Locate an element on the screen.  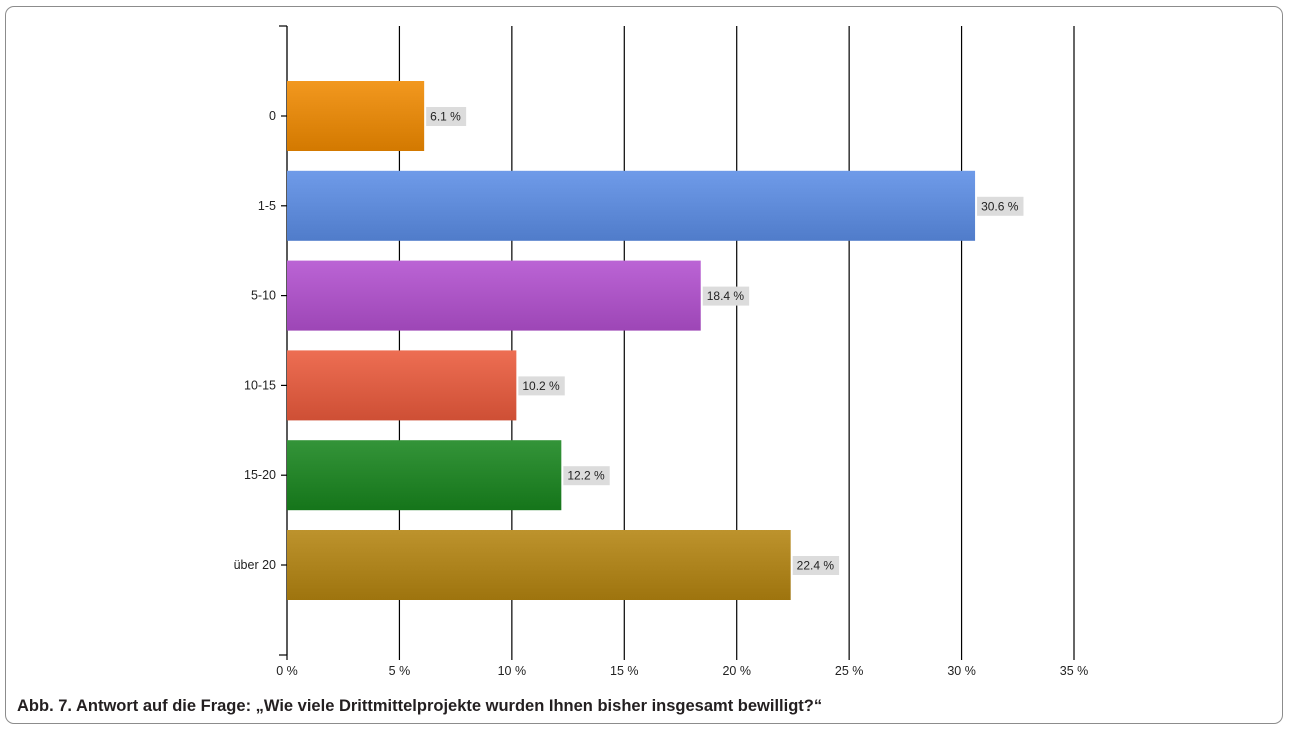
category-label: über 20 is located at coordinates (255, 565).